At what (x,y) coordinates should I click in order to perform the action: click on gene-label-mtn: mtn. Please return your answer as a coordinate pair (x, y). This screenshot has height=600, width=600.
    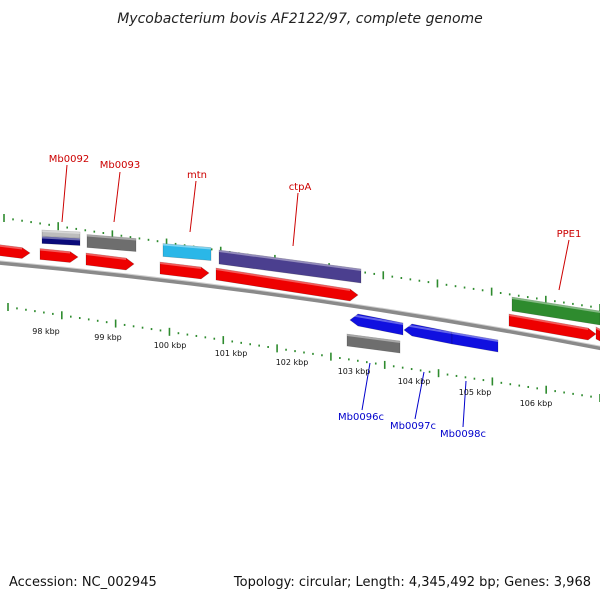
    Looking at the image, I should click on (197, 175).